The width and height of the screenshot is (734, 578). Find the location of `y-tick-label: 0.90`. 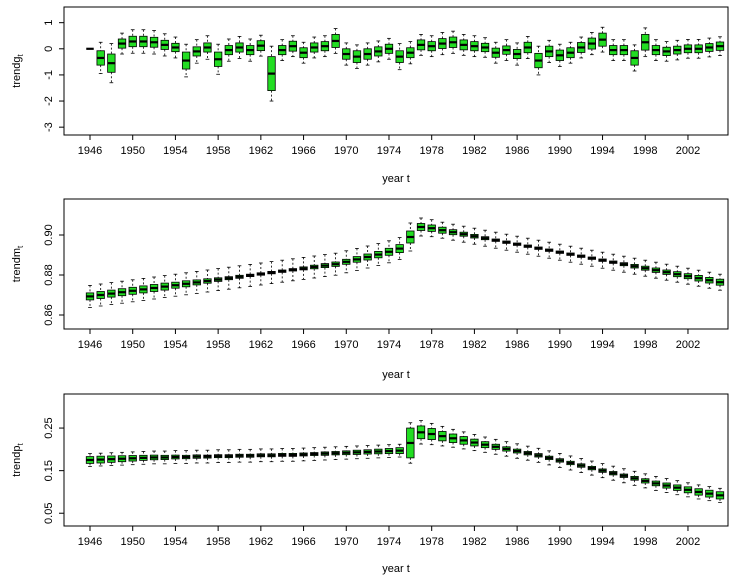

y-tick-label: 0.90 is located at coordinates (49, 234).